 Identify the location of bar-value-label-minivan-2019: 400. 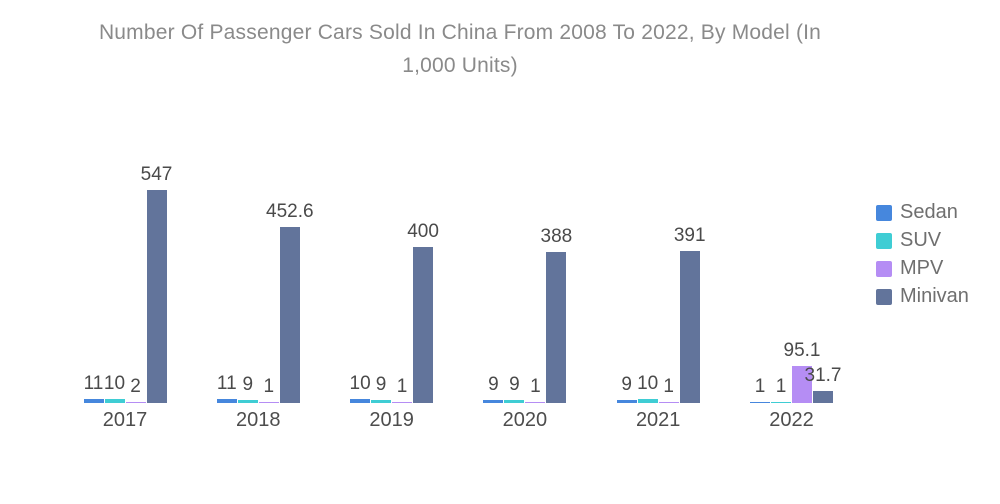
(423, 232).